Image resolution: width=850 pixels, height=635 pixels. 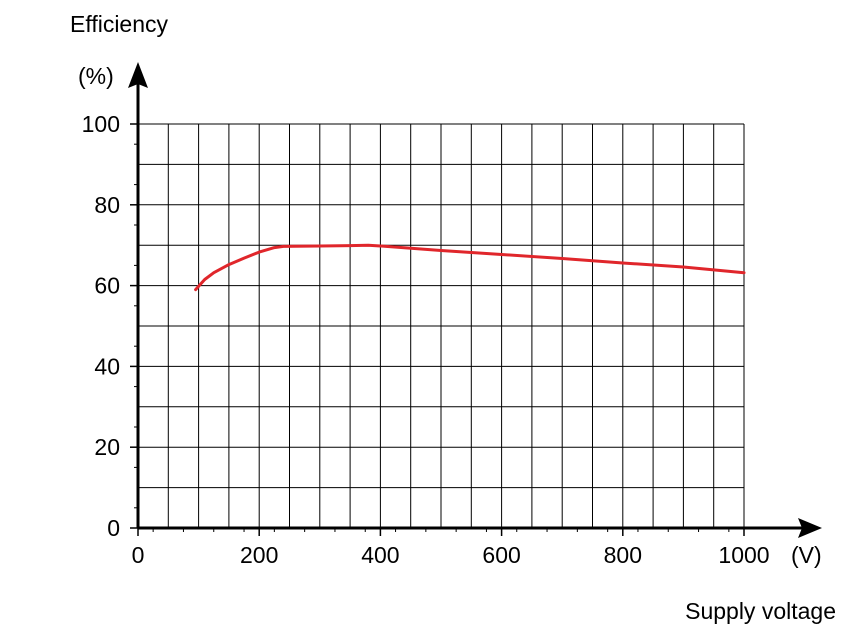 I want to click on efficiency-series-line, so click(x=470, y=267).